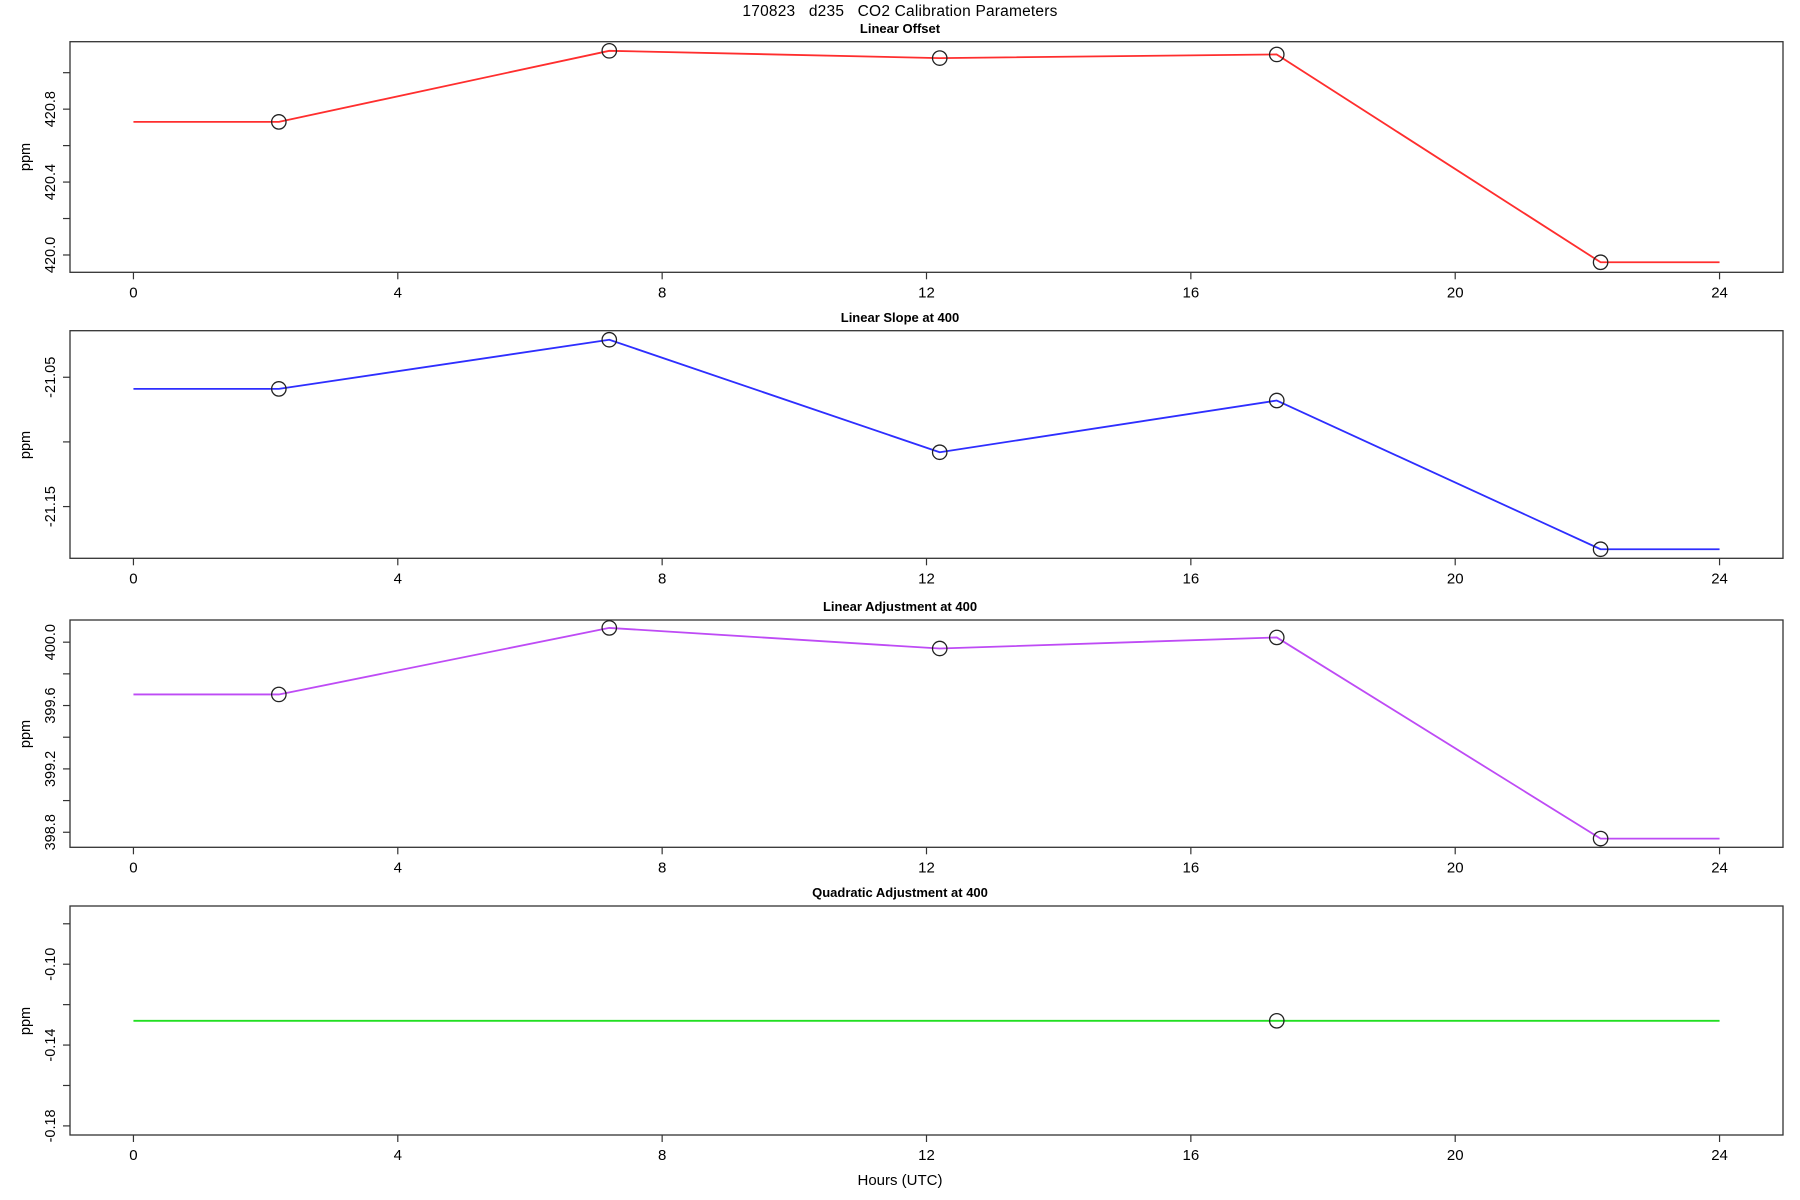  I want to click on x-axis-label: Hours (UTC), so click(900, 1180).